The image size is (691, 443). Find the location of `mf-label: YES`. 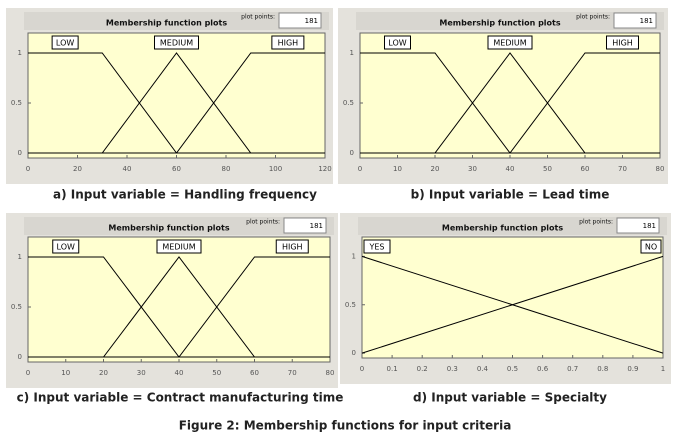

mf-label: YES is located at coordinates (376, 247).